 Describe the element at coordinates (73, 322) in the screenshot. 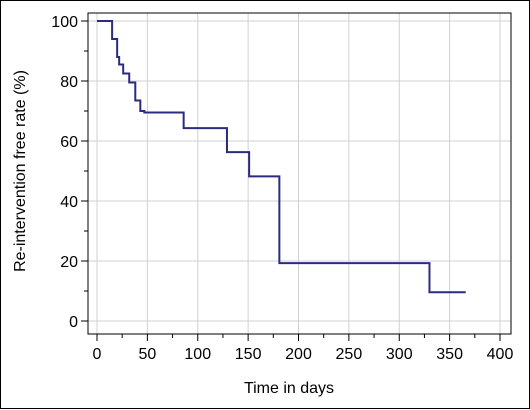

I see `y-tick-label: 0` at that location.